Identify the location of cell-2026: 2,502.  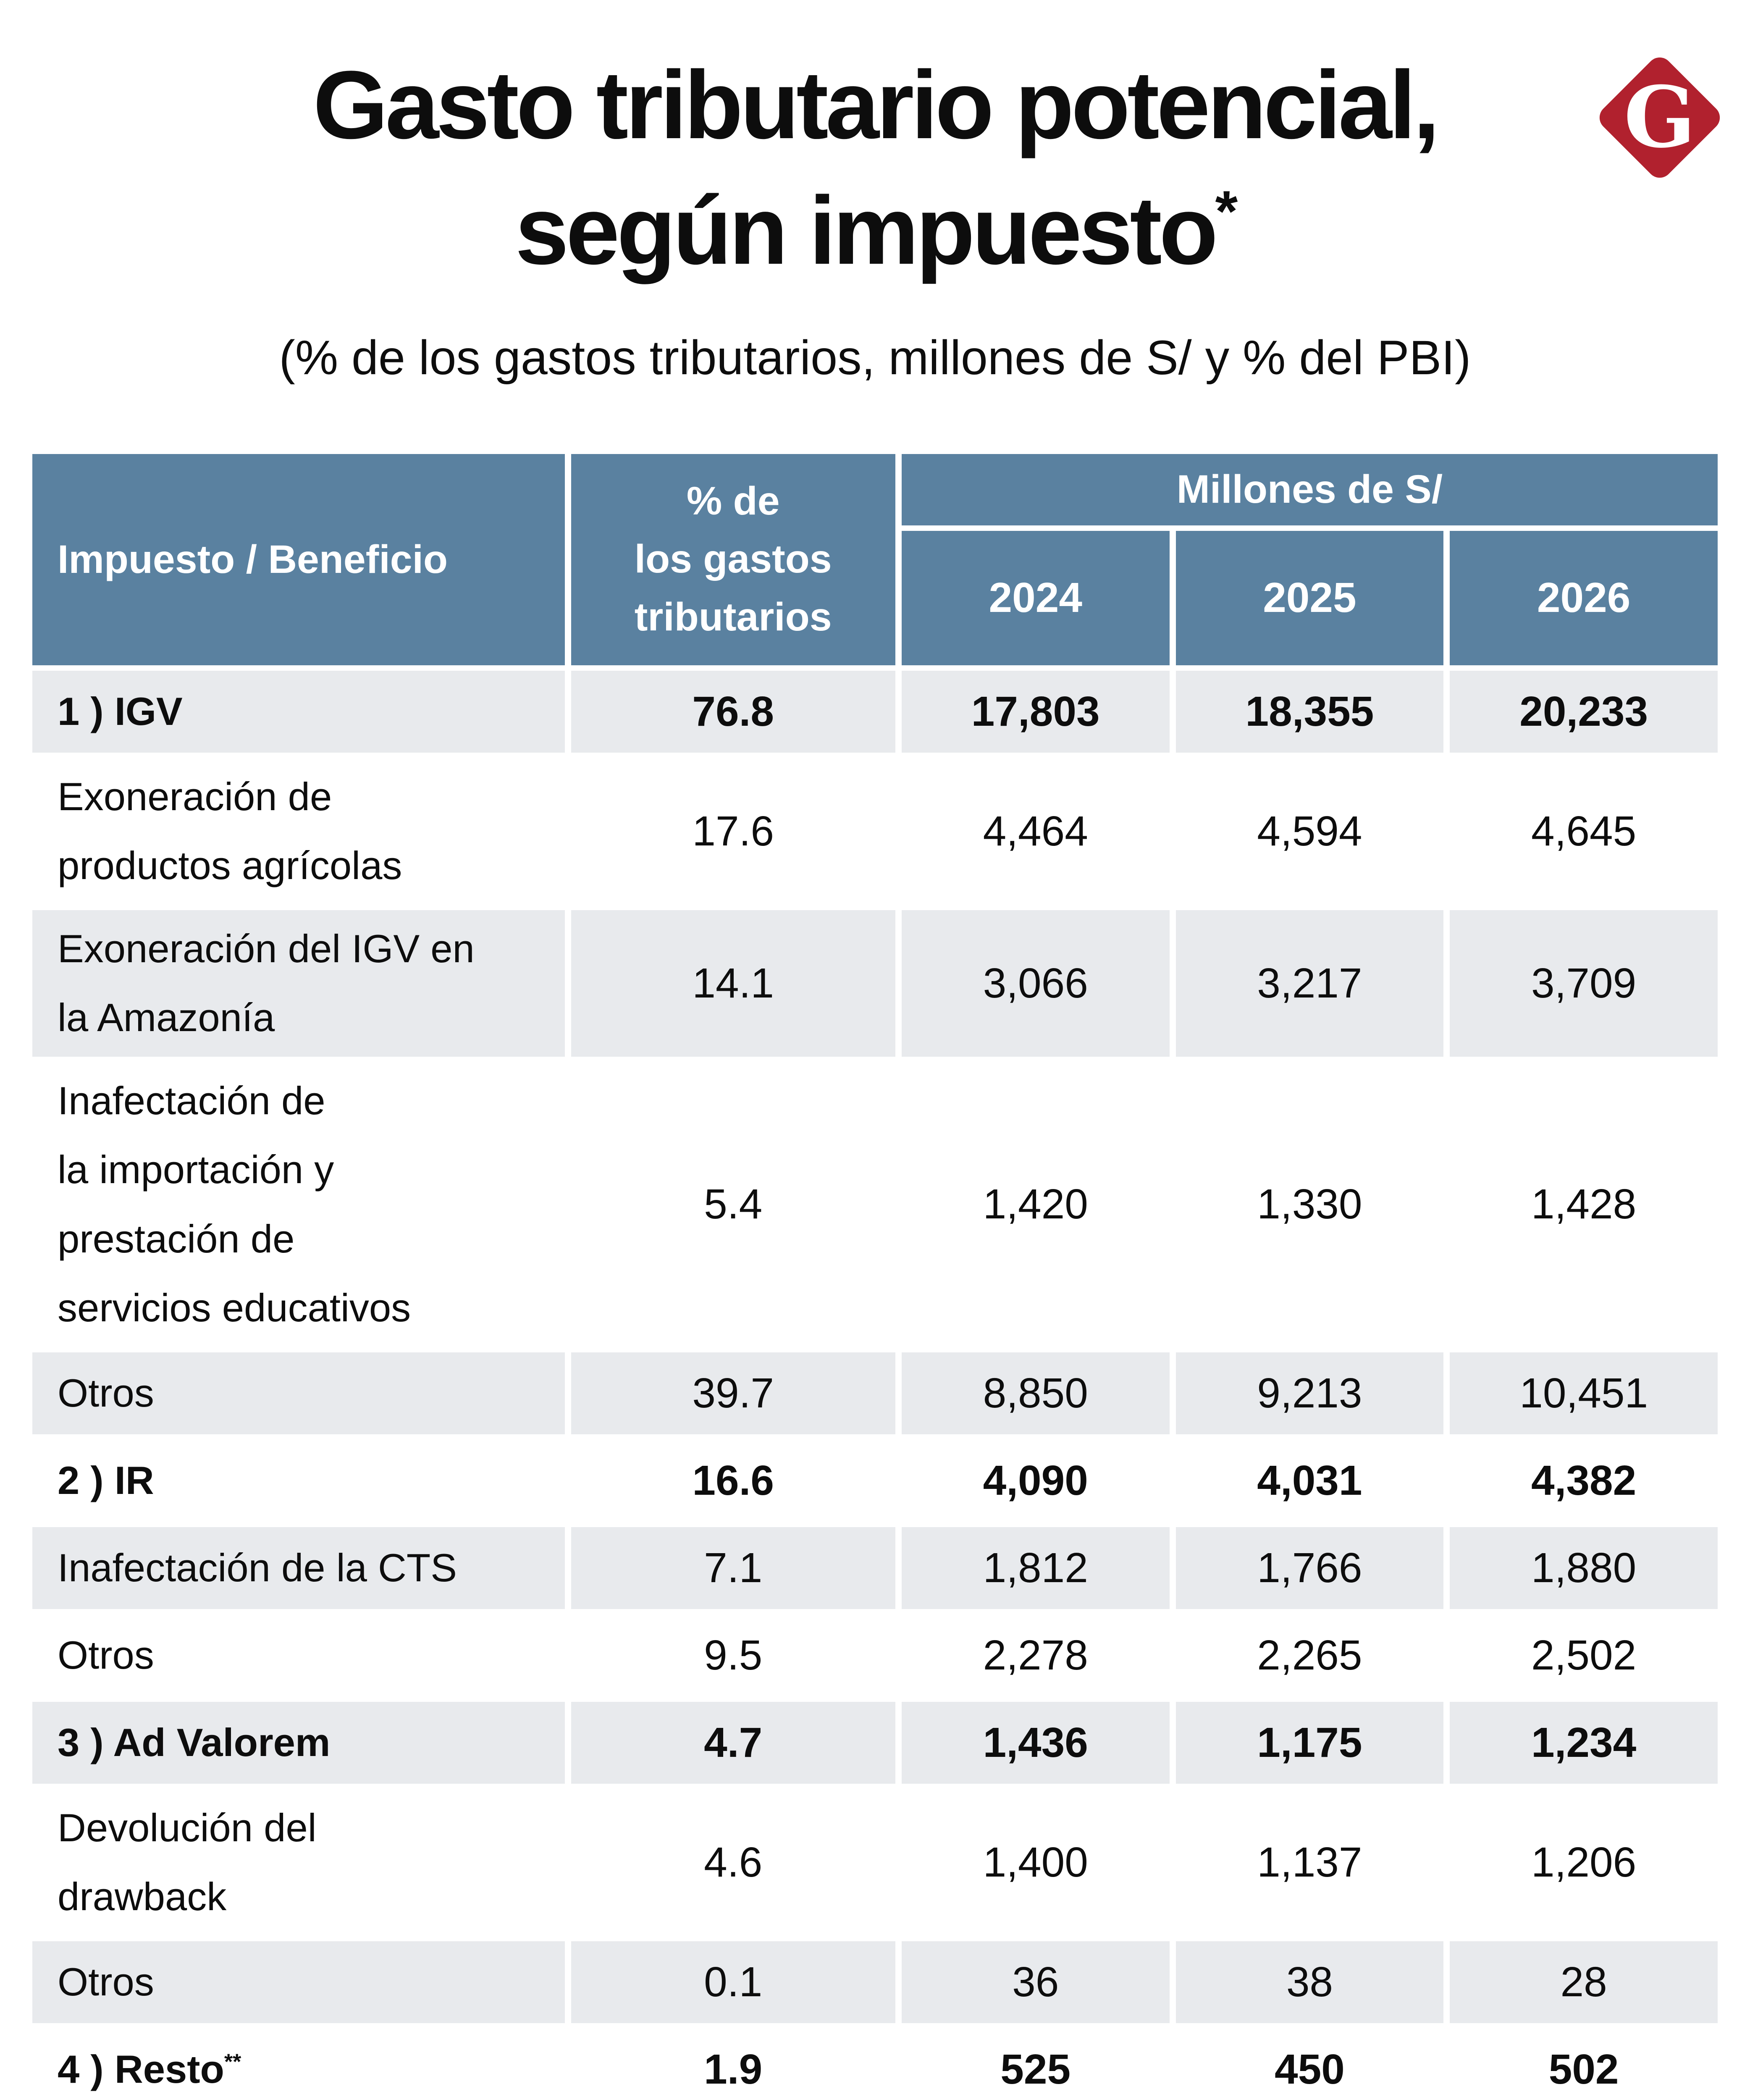
(1584, 1655).